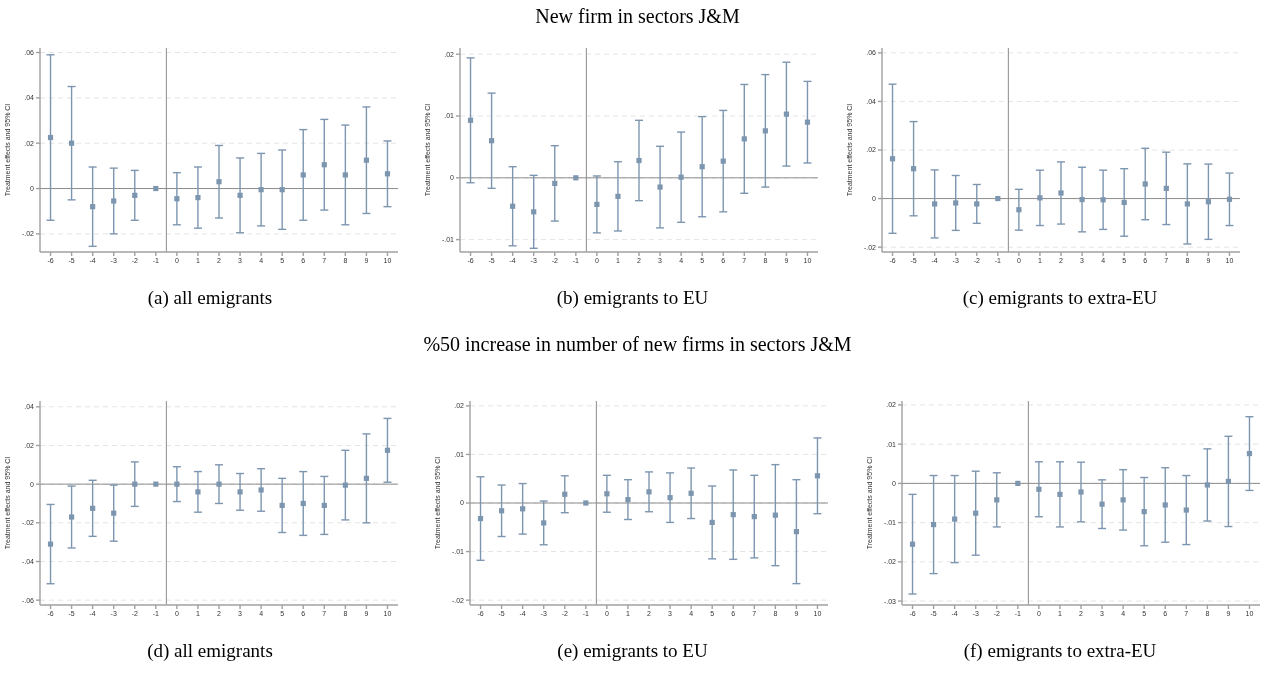 The image size is (1275, 687). Describe the element at coordinates (210, 298) in the screenshot. I see `text: (a) all emigrants` at that location.